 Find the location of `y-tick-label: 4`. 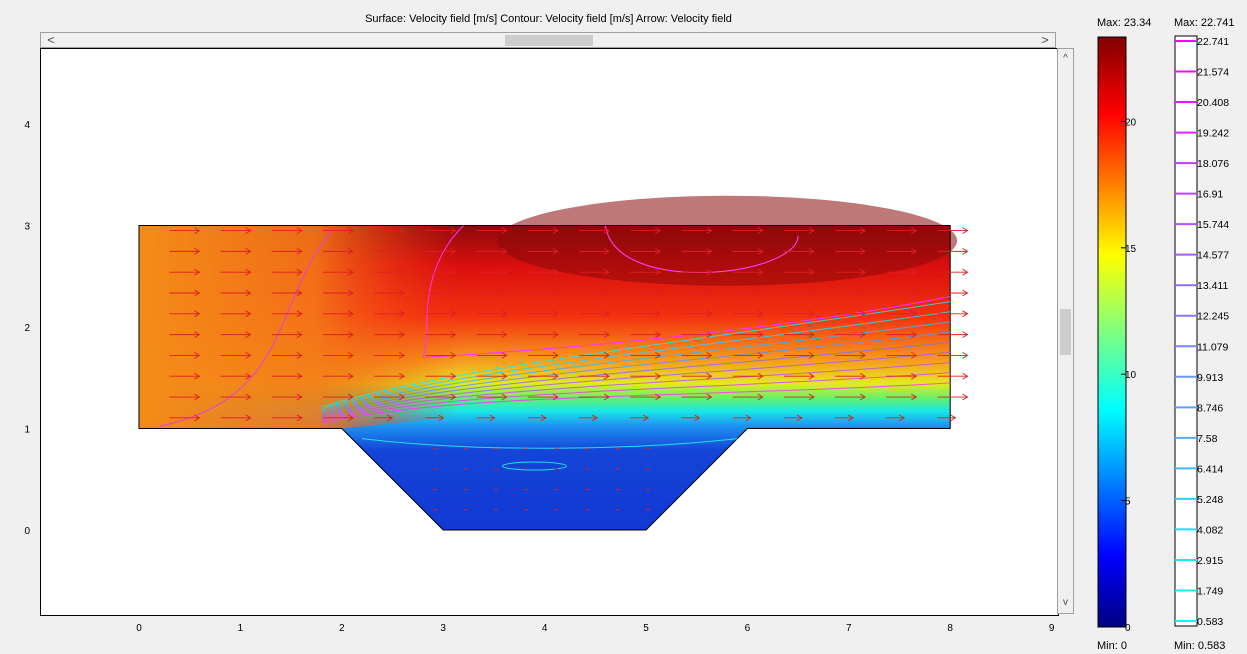

y-tick-label: 4 is located at coordinates (27, 125).